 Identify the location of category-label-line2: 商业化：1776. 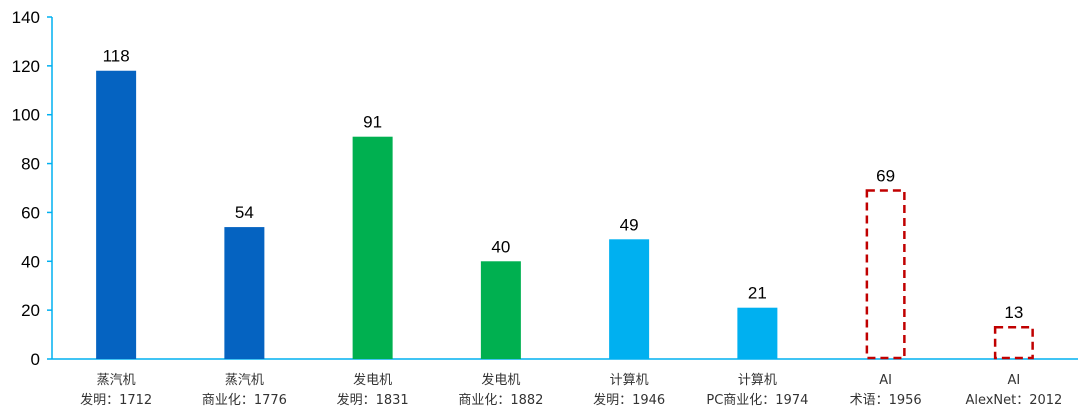
(244, 400).